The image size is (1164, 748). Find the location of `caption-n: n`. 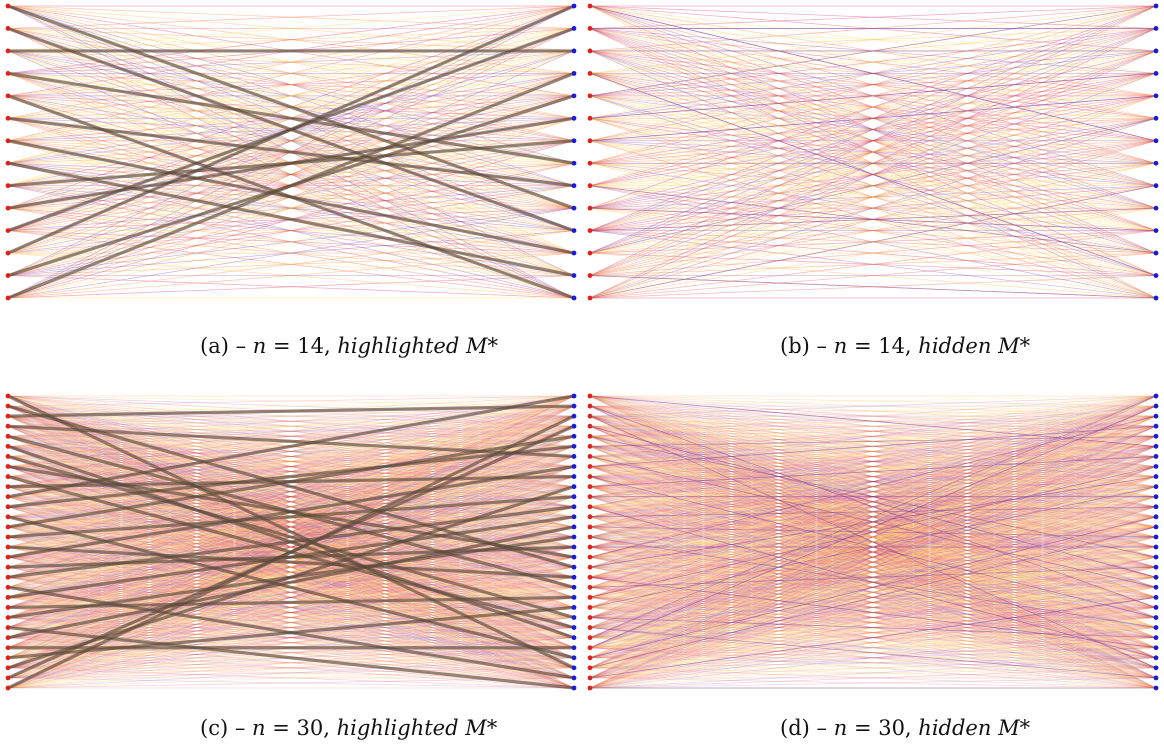

caption-n: n is located at coordinates (840, 346).